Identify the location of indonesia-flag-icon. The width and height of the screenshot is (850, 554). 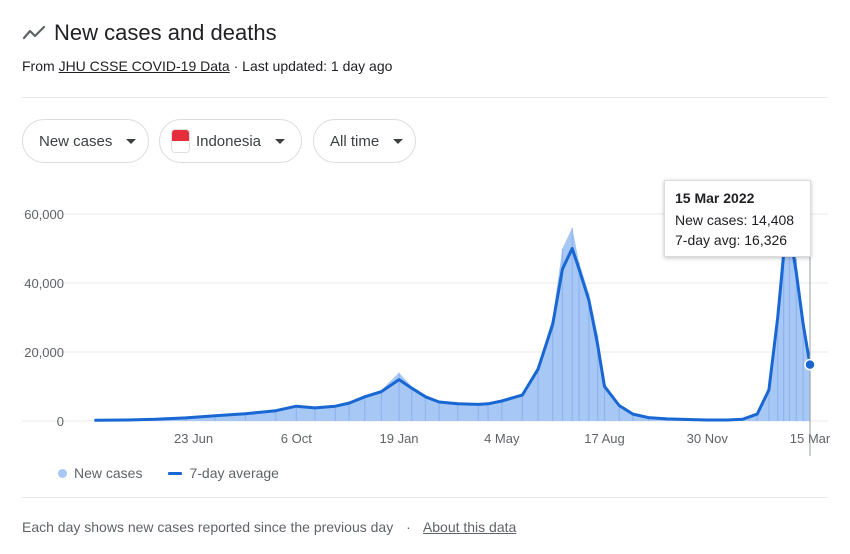
(180, 141).